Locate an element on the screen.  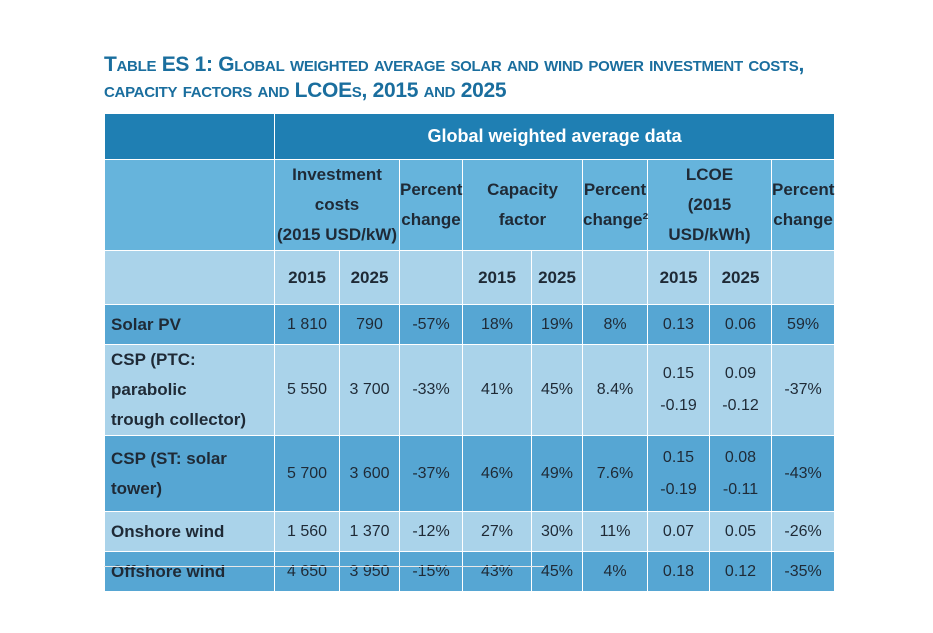
cell-cf-2025: 49% is located at coordinates (557, 473).